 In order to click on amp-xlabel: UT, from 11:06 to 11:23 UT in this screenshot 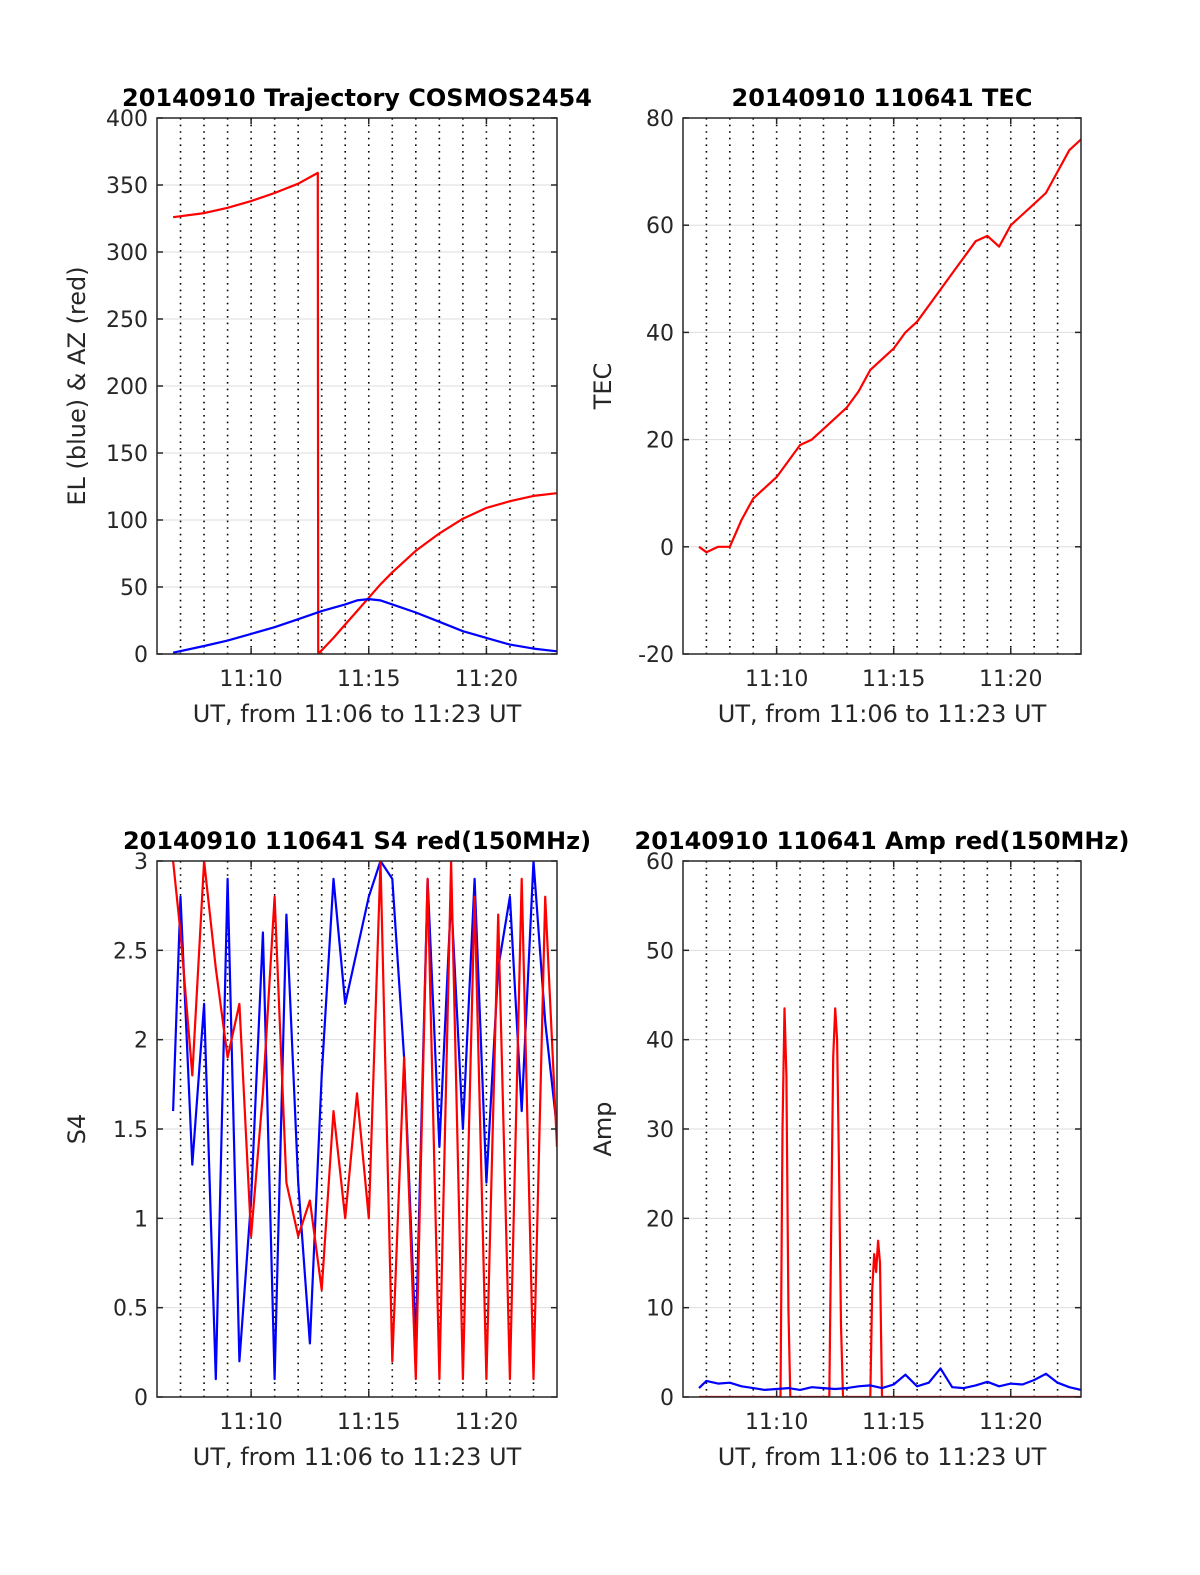, I will do `click(882, 1457)`.